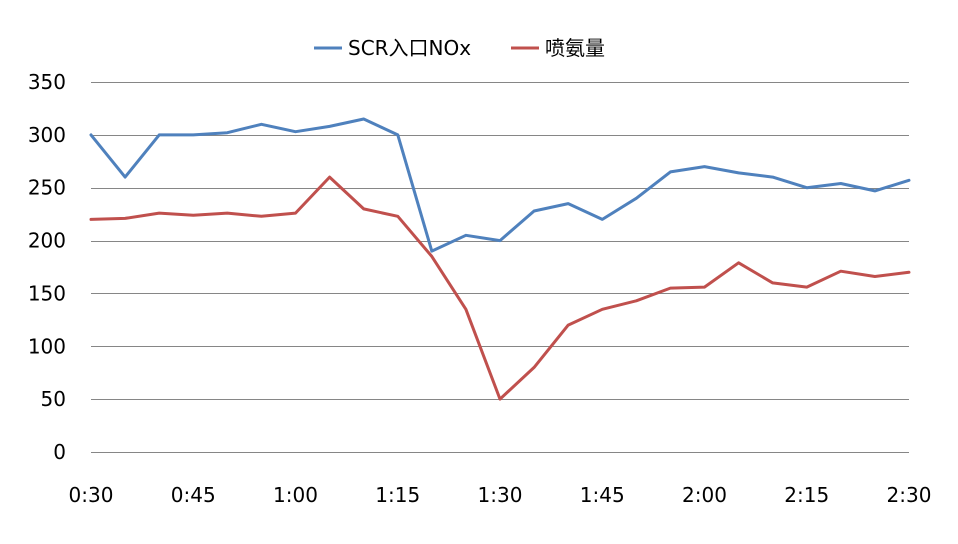 The height and width of the screenshot is (544, 958). What do you see at coordinates (47, 135) in the screenshot?
I see `y-tick-label: 300` at bounding box center [47, 135].